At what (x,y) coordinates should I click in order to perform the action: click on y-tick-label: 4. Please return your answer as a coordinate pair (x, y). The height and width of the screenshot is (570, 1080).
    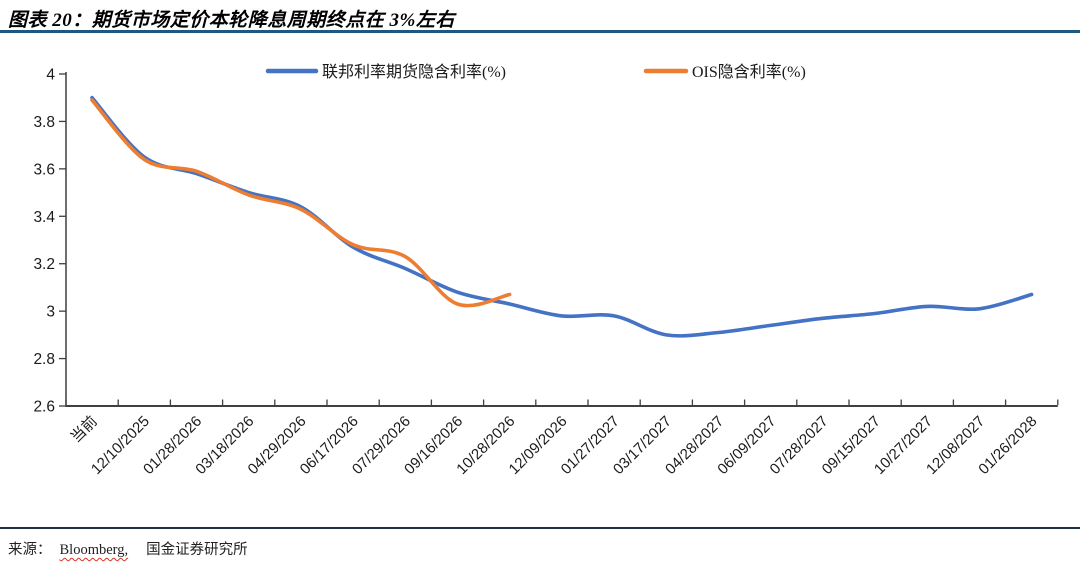
    Looking at the image, I should click on (50, 75).